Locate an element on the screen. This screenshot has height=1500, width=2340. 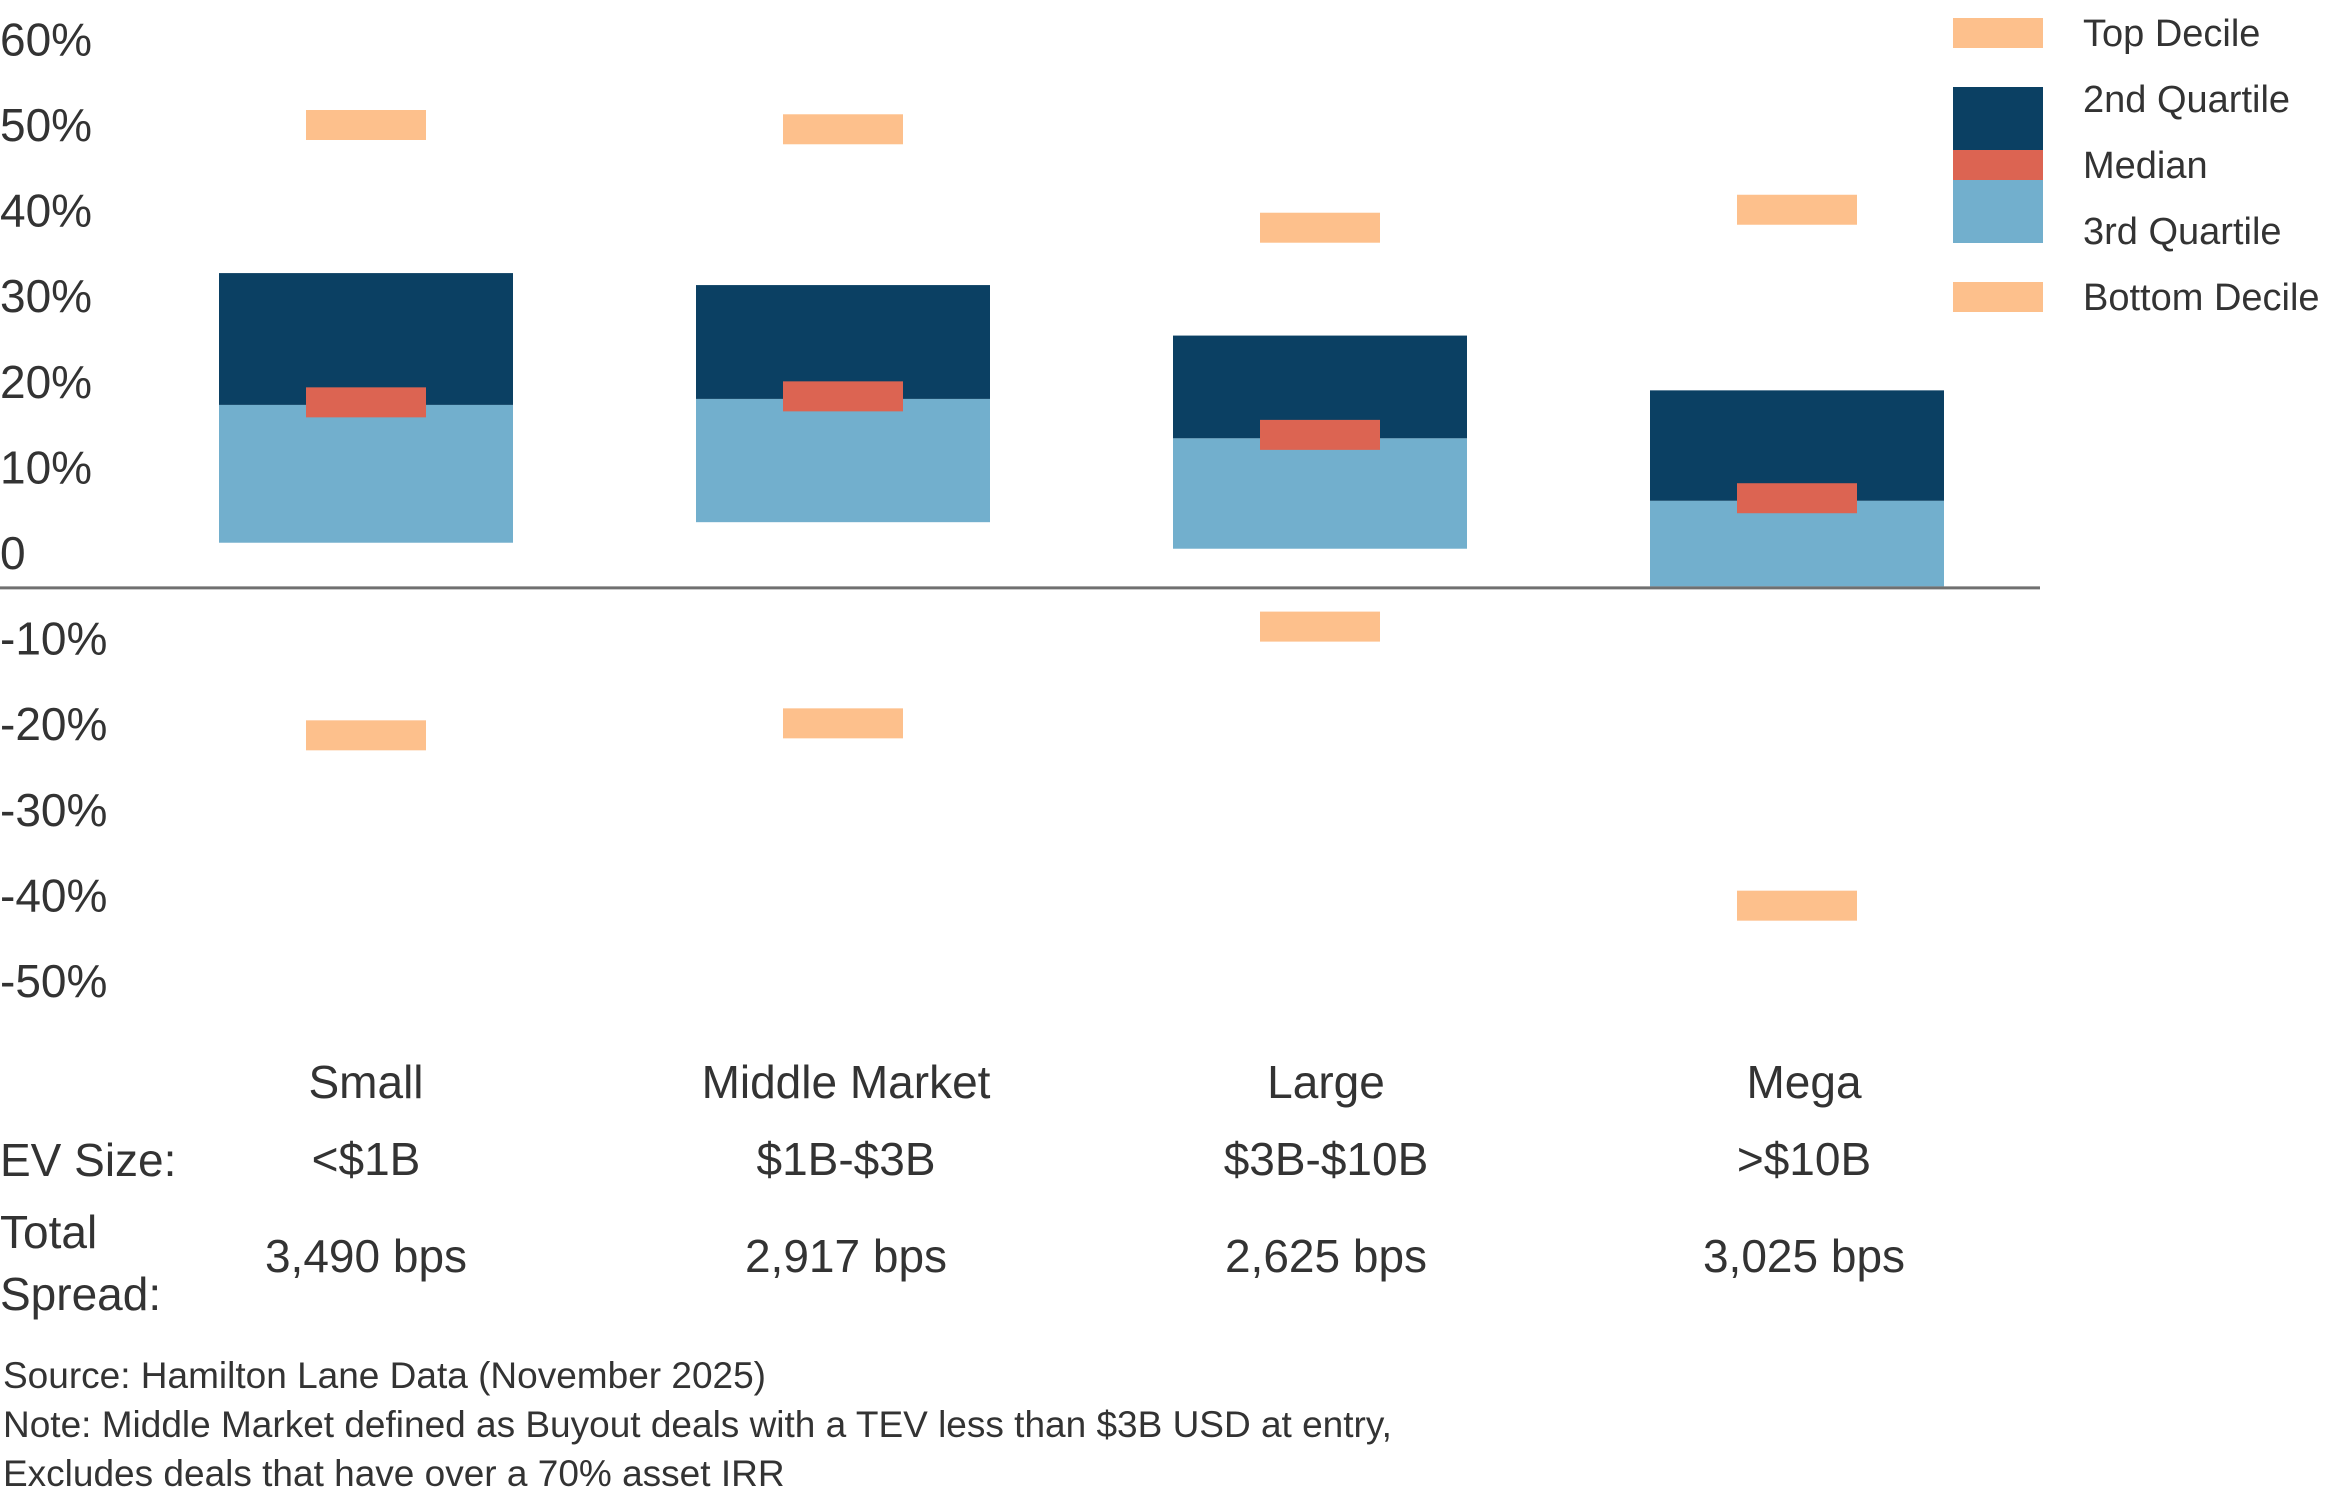
ev-size-value: $1B-$3B is located at coordinates (846, 1159).